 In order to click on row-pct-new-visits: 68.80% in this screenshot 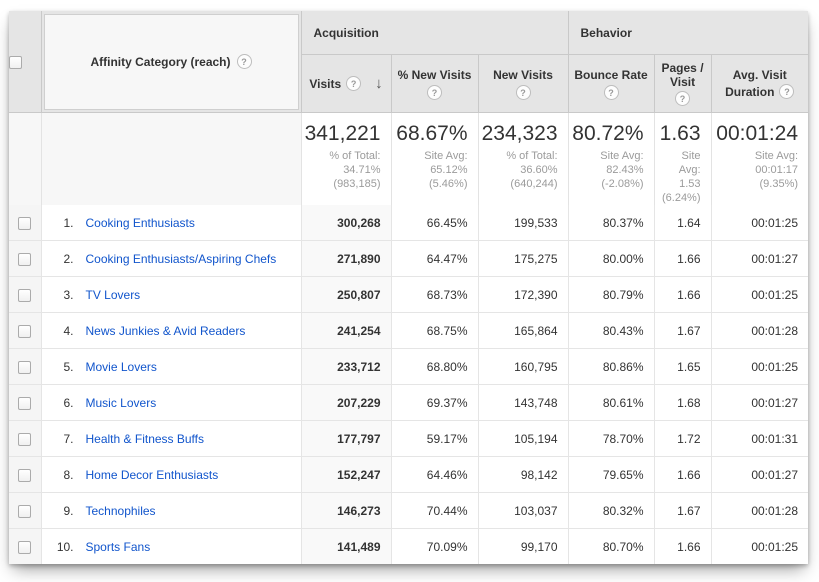, I will do `click(435, 366)`.